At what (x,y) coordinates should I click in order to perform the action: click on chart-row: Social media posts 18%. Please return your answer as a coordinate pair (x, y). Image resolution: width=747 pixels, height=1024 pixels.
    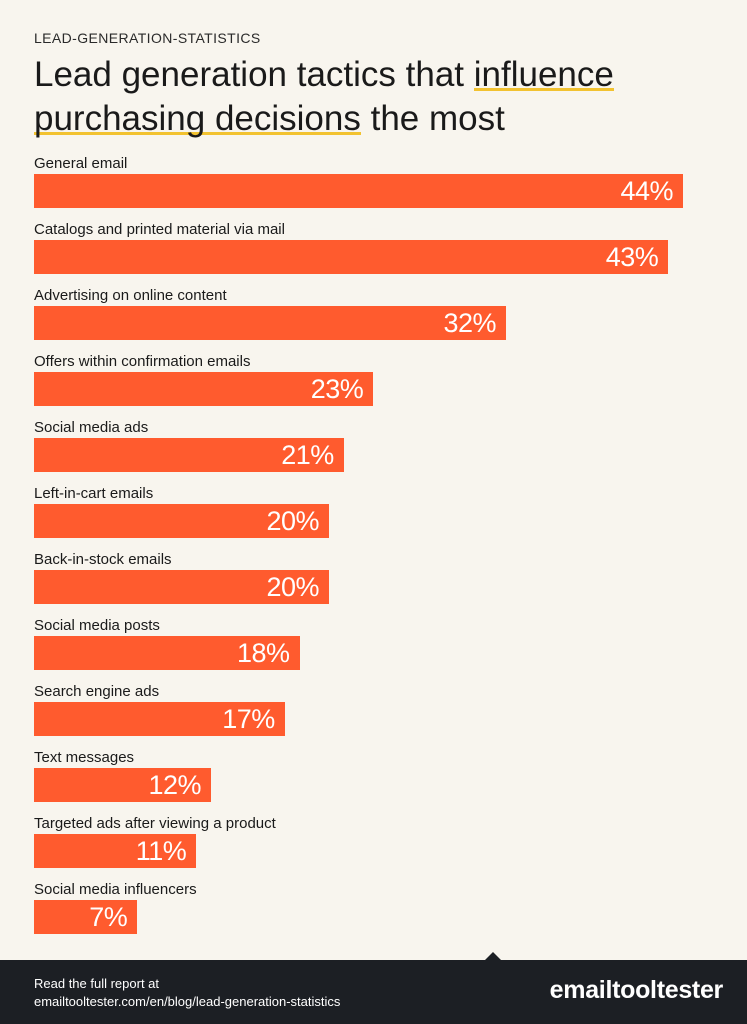
    Looking at the image, I should click on (379, 648).